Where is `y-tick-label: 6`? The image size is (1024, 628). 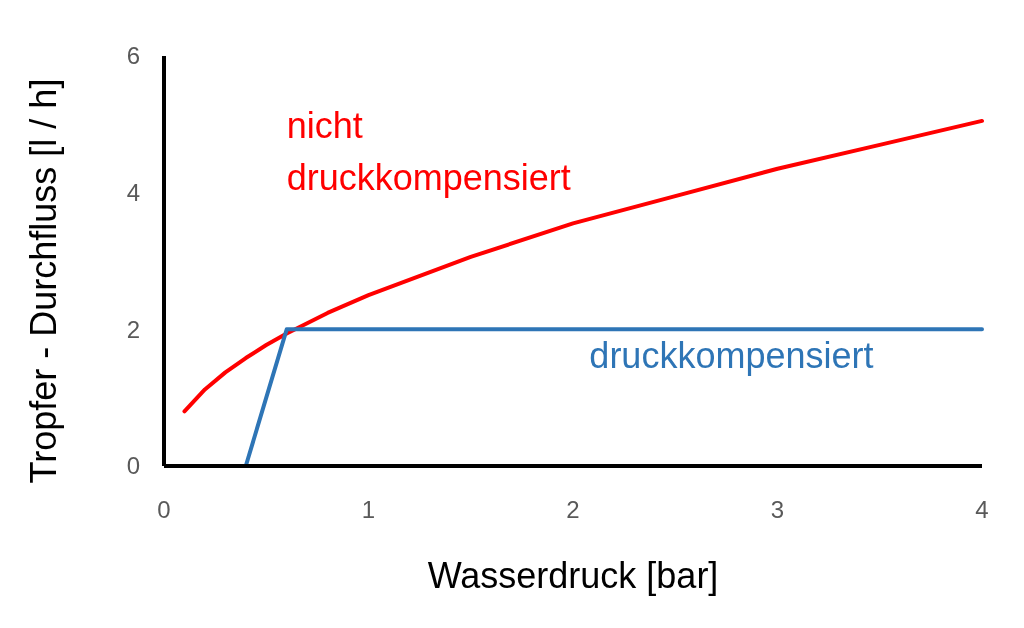 y-tick-label: 6 is located at coordinates (133, 56).